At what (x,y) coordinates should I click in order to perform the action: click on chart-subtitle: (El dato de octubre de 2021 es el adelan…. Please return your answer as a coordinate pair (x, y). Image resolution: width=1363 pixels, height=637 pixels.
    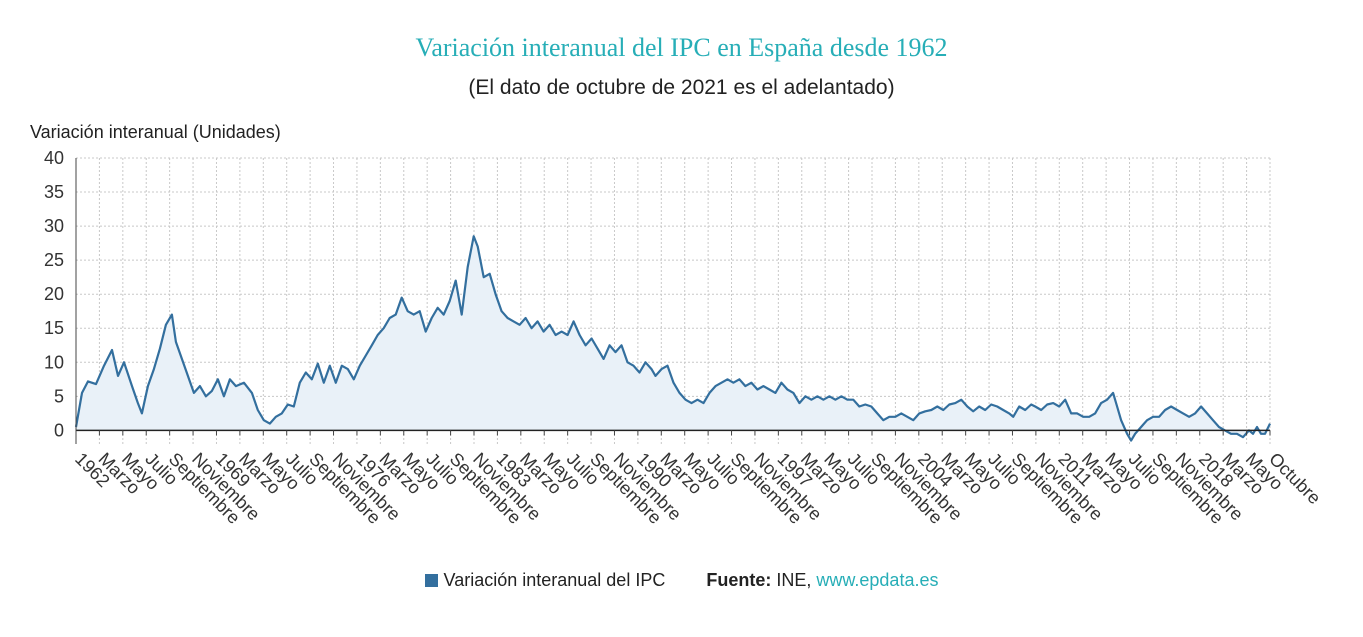
    Looking at the image, I should click on (681, 87).